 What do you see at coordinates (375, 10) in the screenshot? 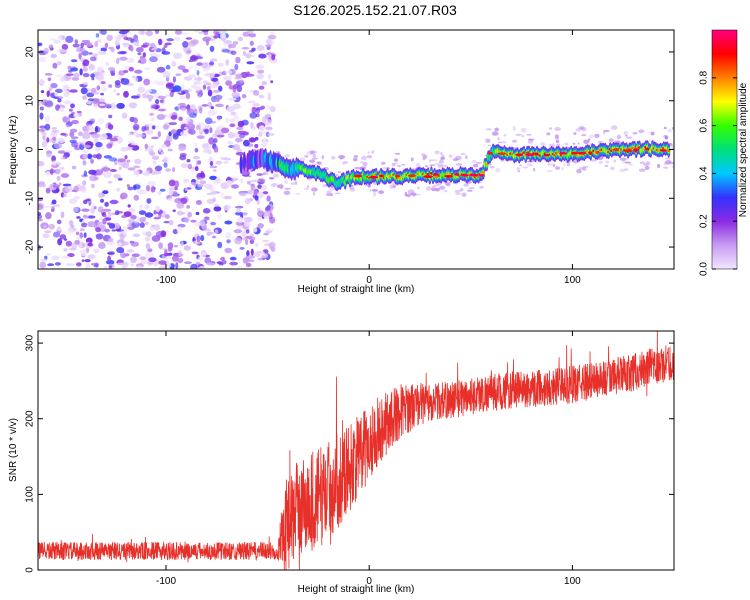
I see `figure-title: S126.2025.152.21.07.R03` at bounding box center [375, 10].